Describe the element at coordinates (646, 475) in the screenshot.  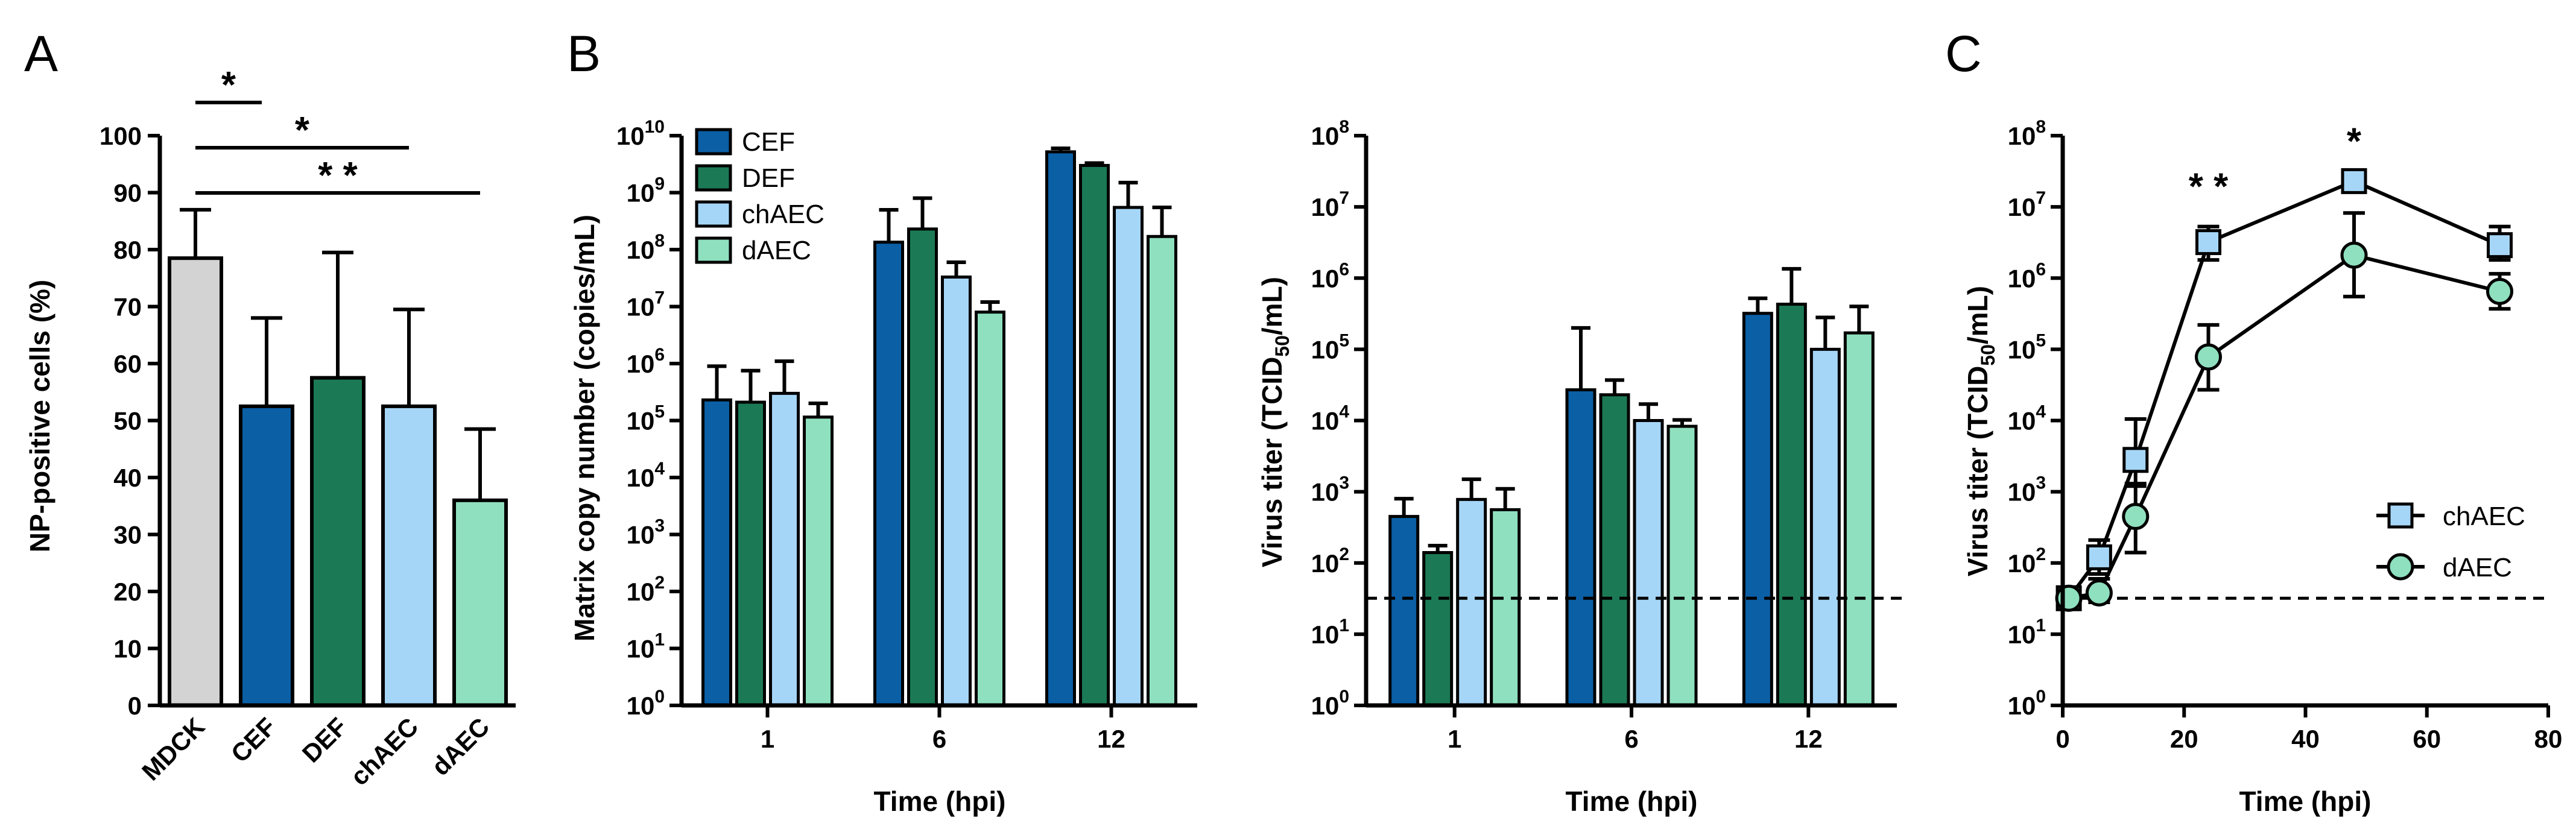
I see `ytick-label-gB-4: 10⁴` at that location.